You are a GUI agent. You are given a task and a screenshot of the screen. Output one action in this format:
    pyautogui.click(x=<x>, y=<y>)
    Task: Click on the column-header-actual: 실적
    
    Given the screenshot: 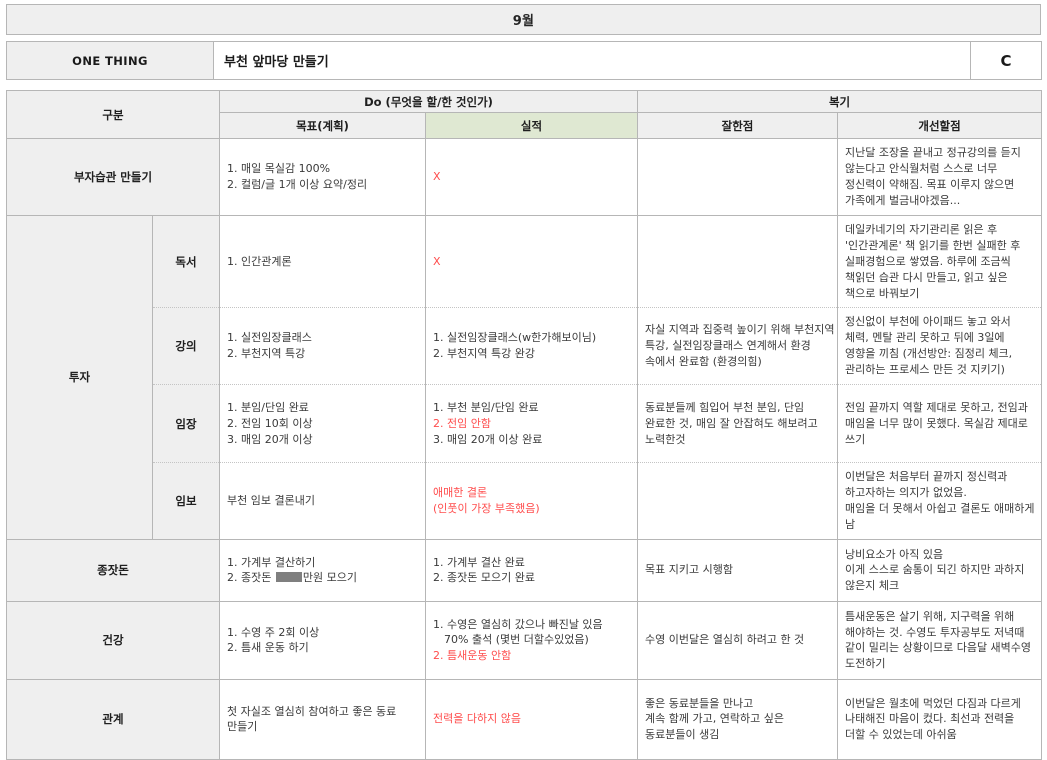 What is the action you would take?
    pyautogui.click(x=532, y=125)
    